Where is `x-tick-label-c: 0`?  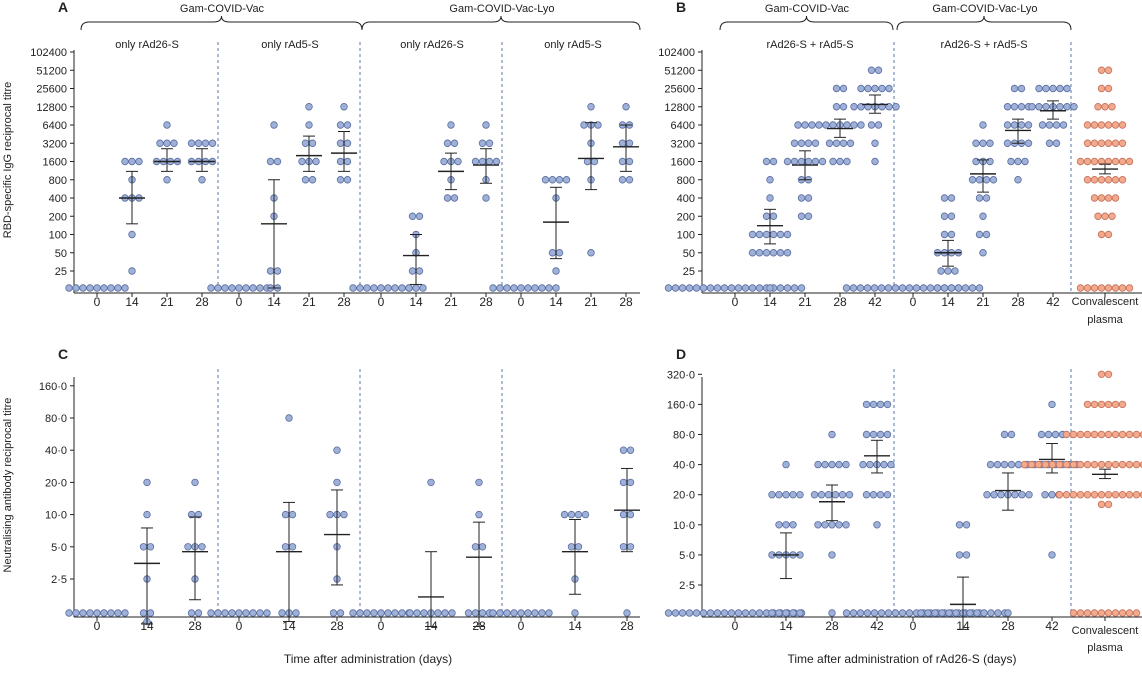
x-tick-label-c: 0 is located at coordinates (97, 626).